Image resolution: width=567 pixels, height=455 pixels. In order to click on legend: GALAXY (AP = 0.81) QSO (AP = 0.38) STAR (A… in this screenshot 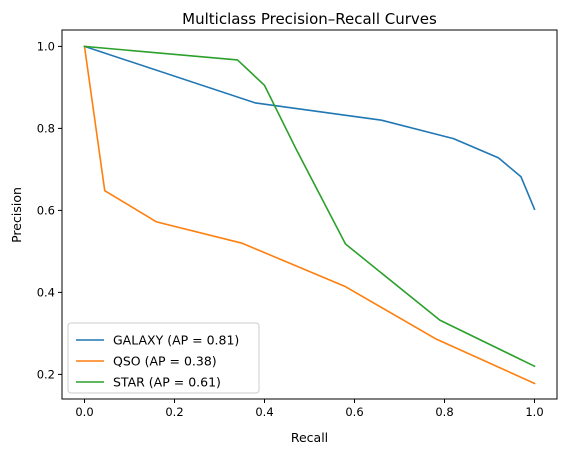, I will do `click(163, 358)`.